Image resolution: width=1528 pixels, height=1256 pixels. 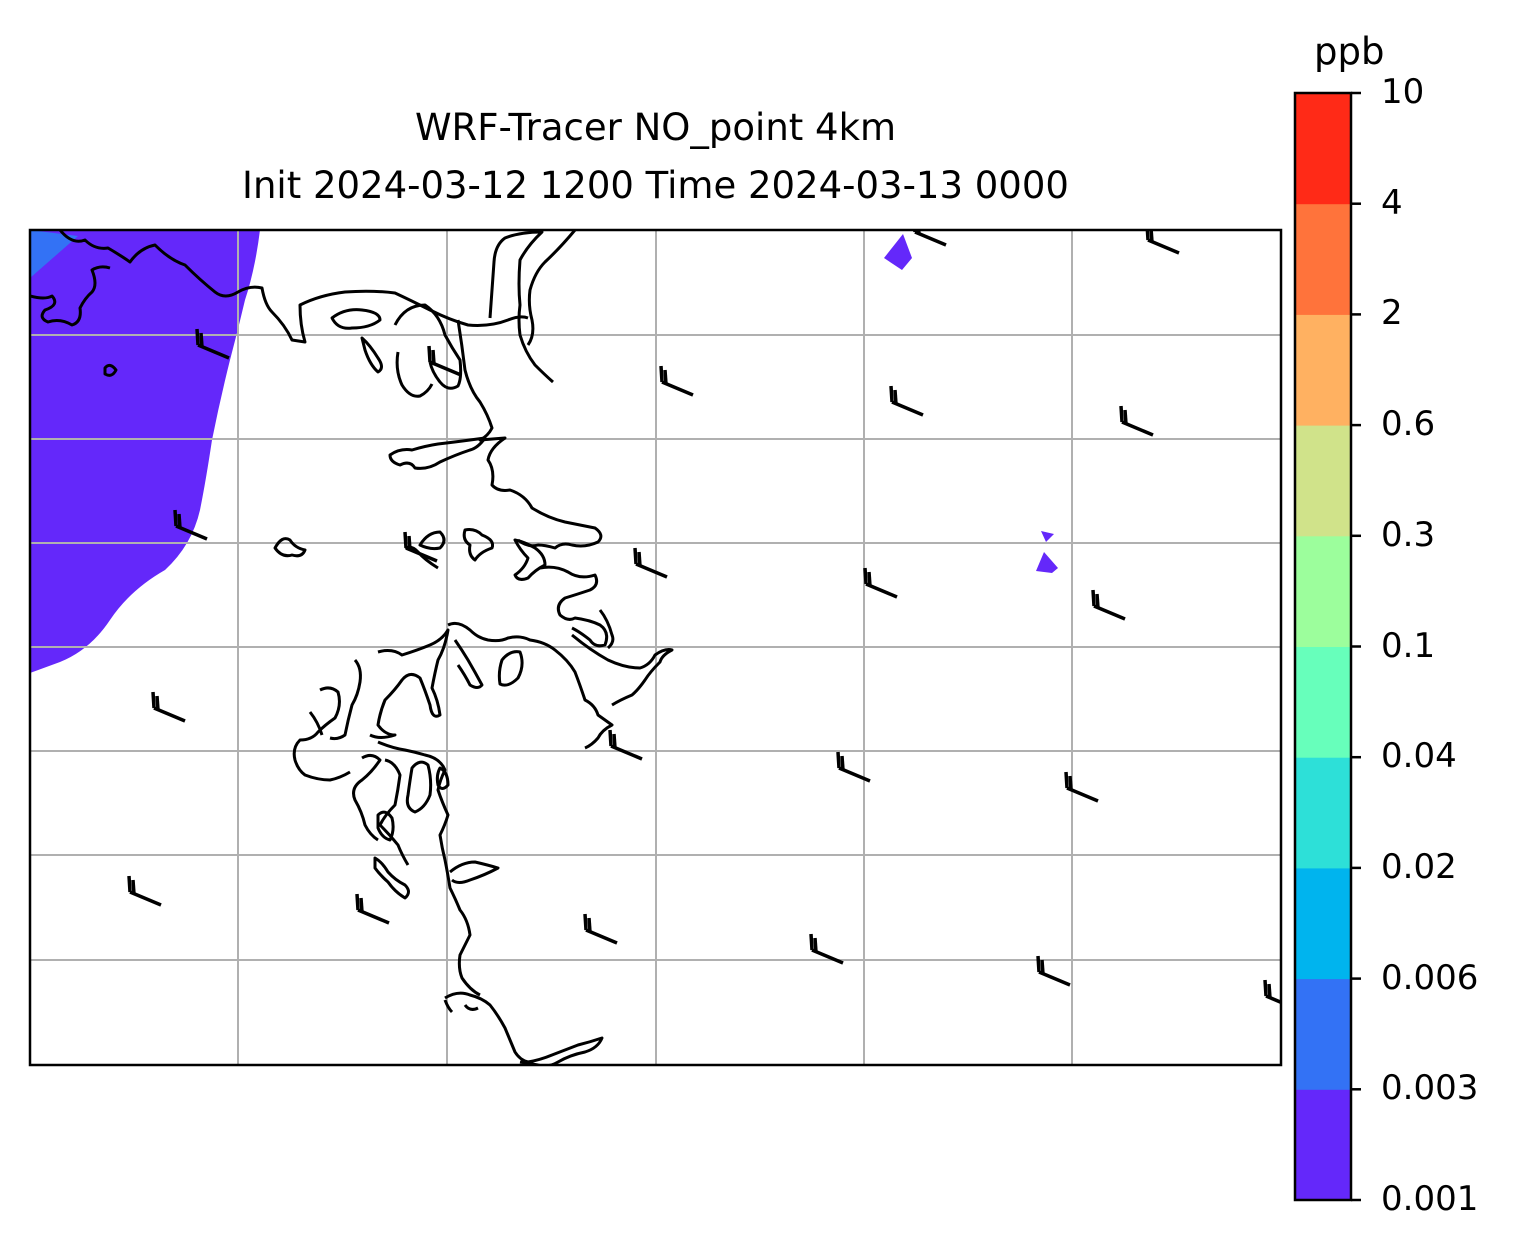 I want to click on colorbar-tick-label: 0.1, so click(x=1408, y=645).